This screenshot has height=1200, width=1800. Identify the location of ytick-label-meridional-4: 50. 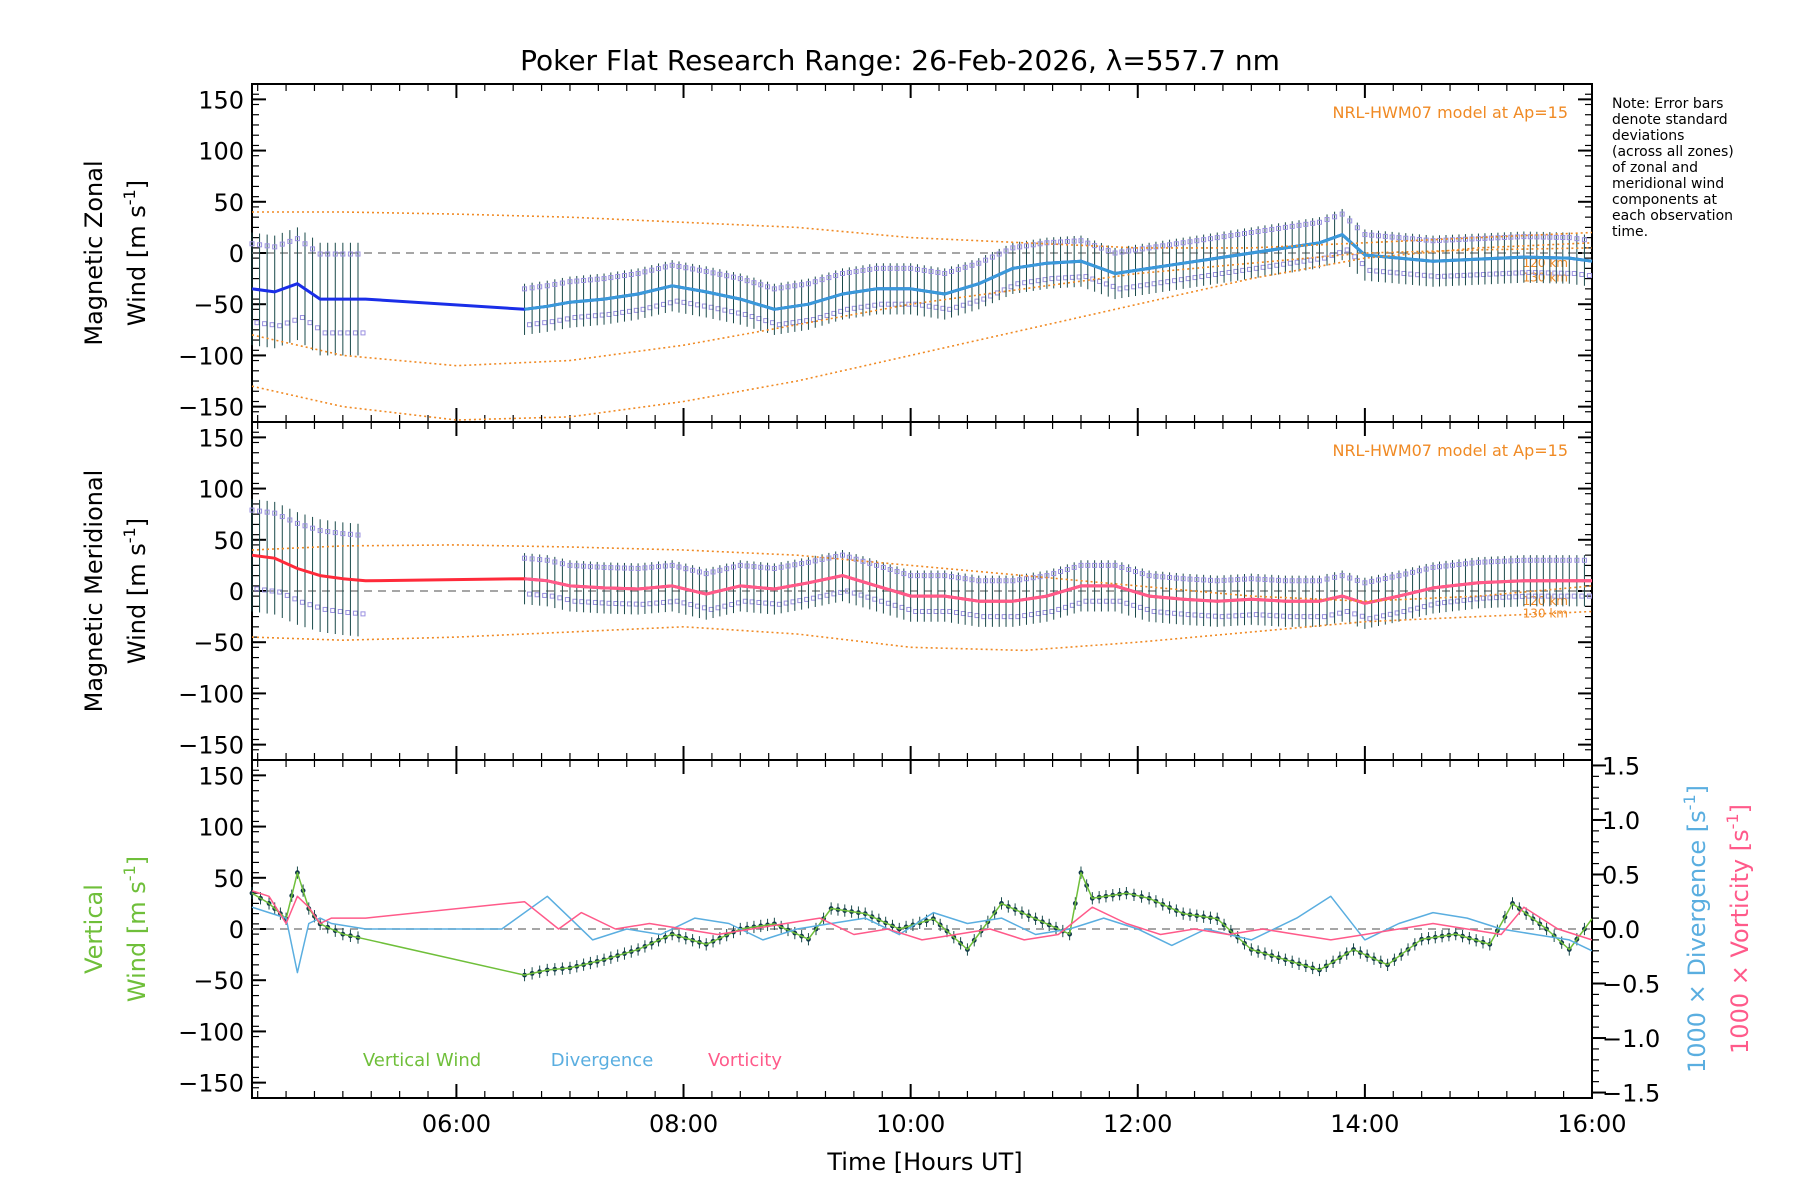
(228, 541).